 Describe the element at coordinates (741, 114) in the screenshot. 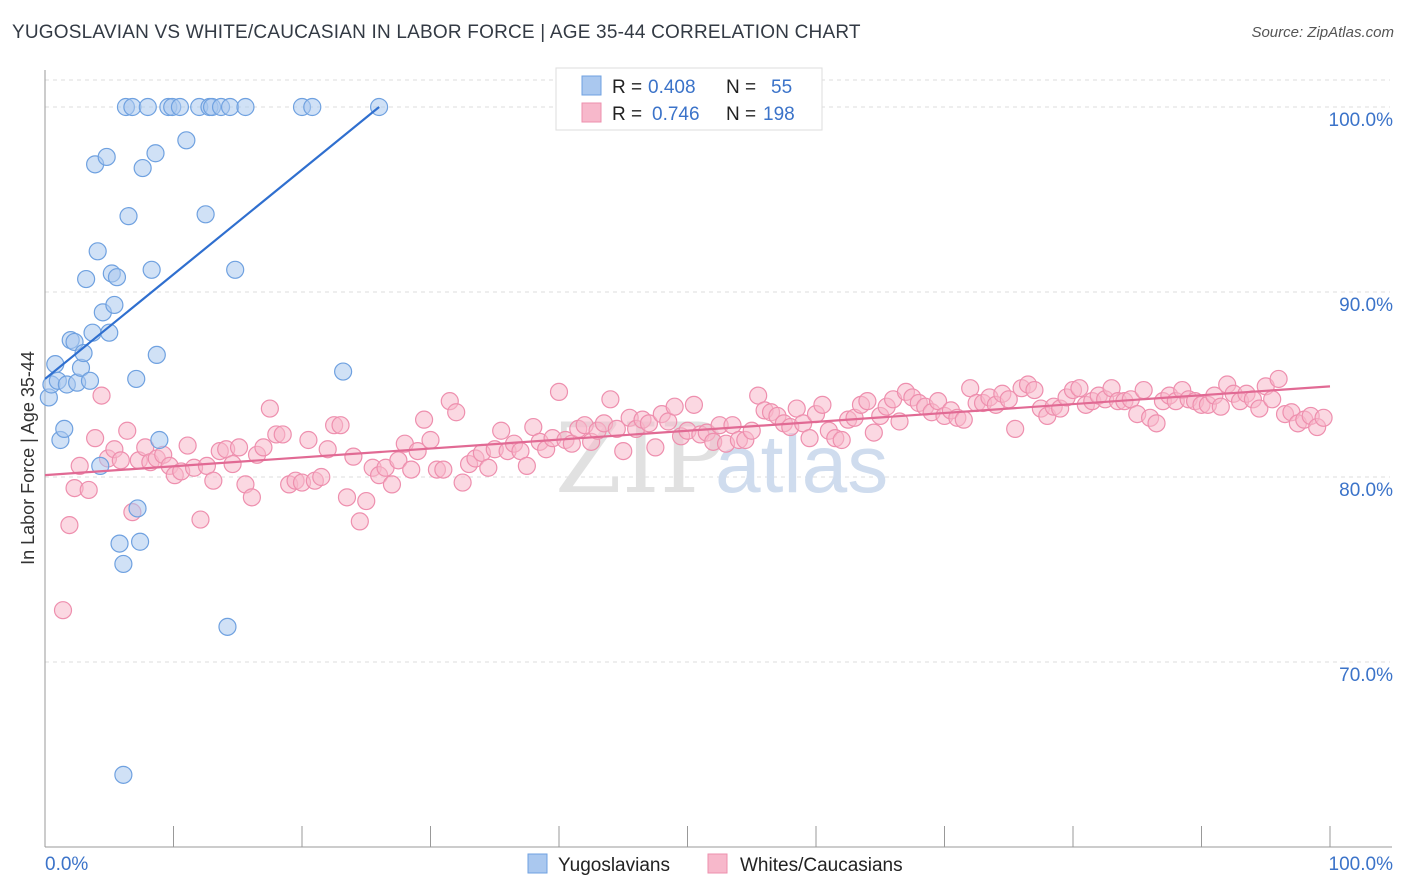

I see `legend-n-label: N =` at that location.